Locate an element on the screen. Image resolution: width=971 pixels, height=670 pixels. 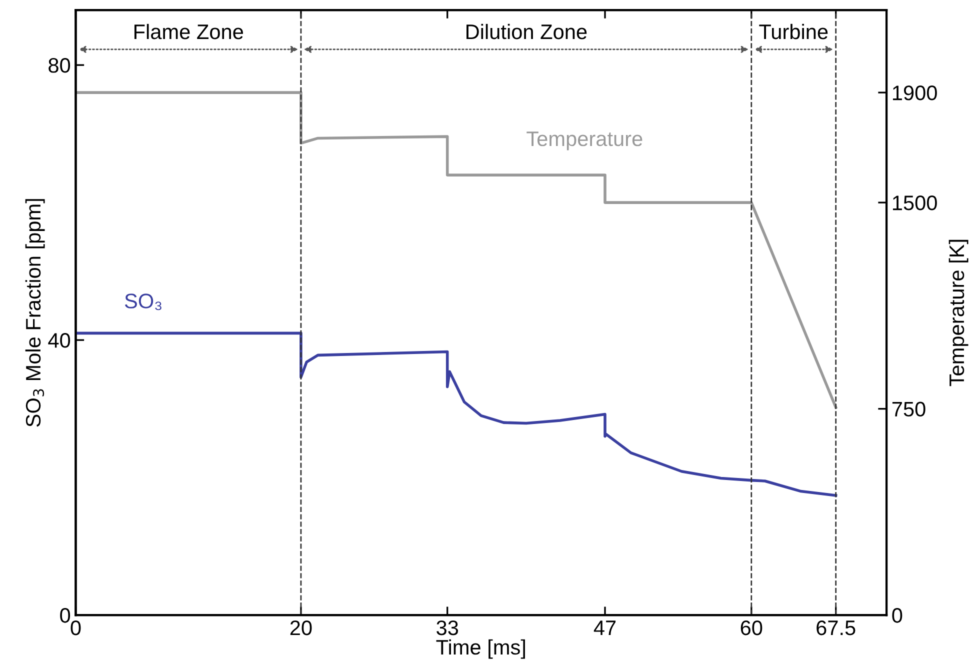
x-tick-label: 67.5 is located at coordinates (836, 628).